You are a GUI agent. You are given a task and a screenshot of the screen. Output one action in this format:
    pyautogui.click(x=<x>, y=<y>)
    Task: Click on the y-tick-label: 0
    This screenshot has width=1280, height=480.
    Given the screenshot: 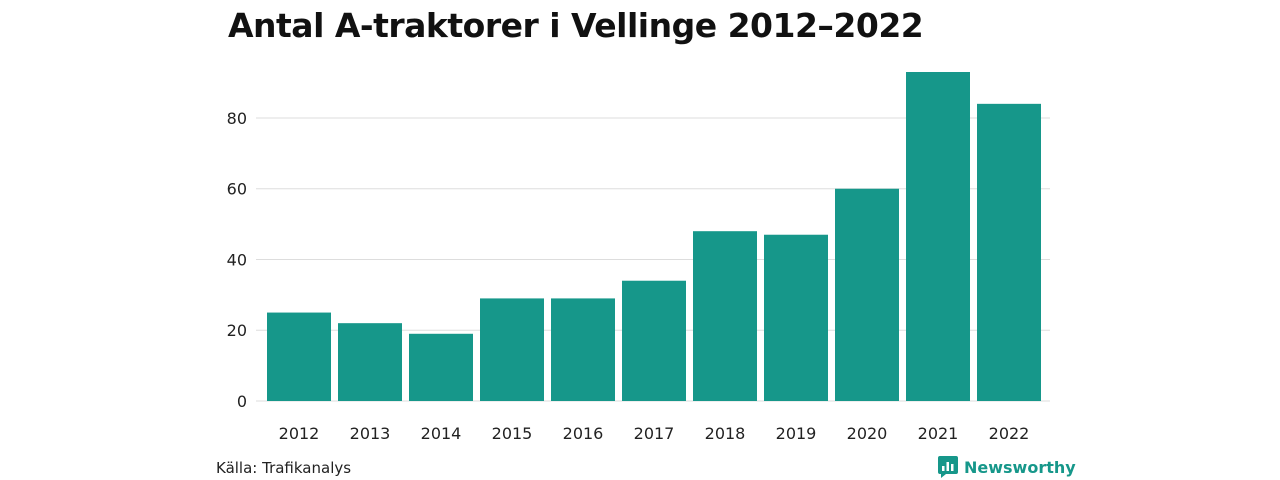 What is the action you would take?
    pyautogui.click(x=242, y=401)
    